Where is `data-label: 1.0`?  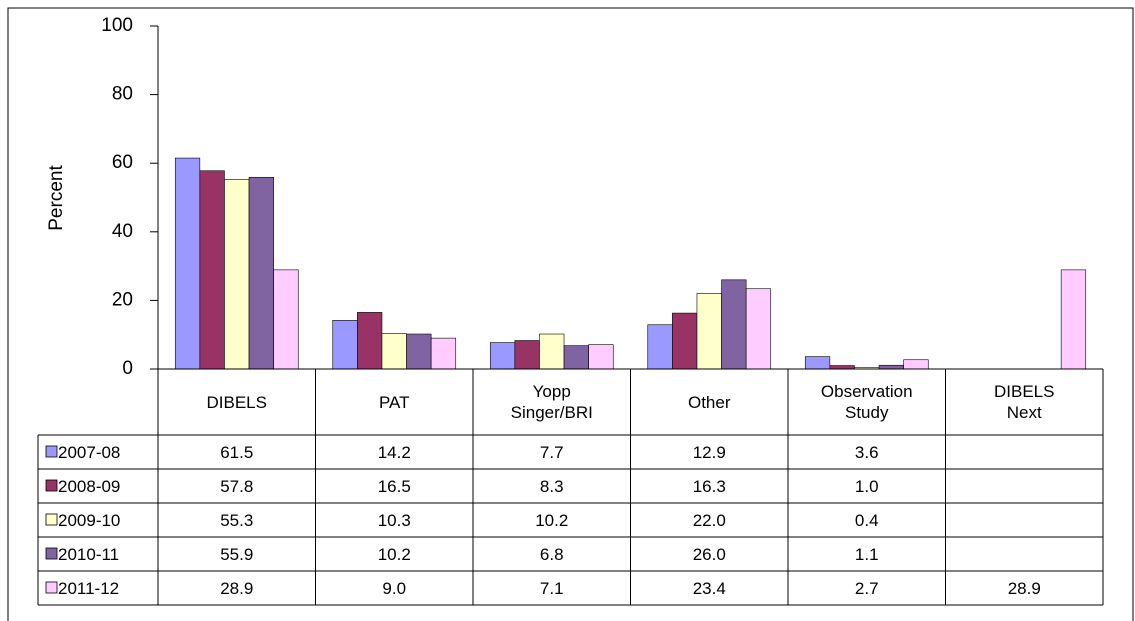 data-label: 1.0 is located at coordinates (866, 486).